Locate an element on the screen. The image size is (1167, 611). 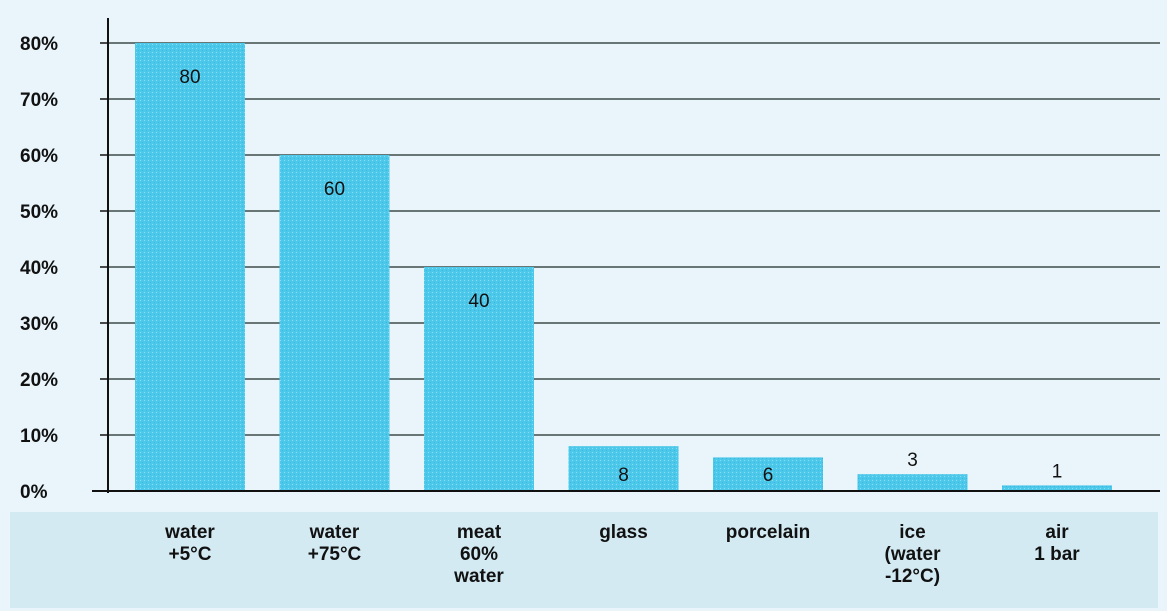
x-tick-label-line: -12°C) is located at coordinates (912, 576).